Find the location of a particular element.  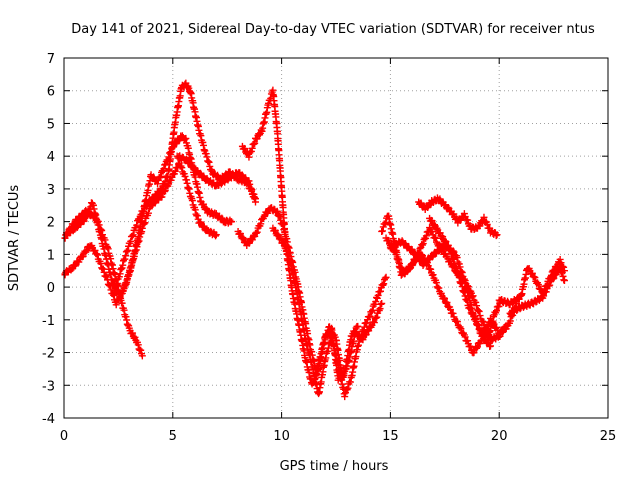

x-tick-label: 10 is located at coordinates (281, 436).